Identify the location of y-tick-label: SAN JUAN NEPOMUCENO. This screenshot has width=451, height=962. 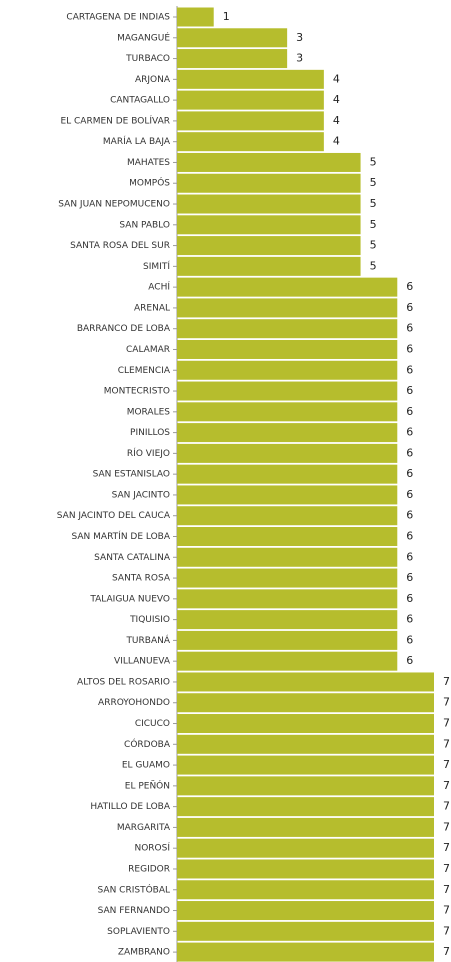
(114, 205).